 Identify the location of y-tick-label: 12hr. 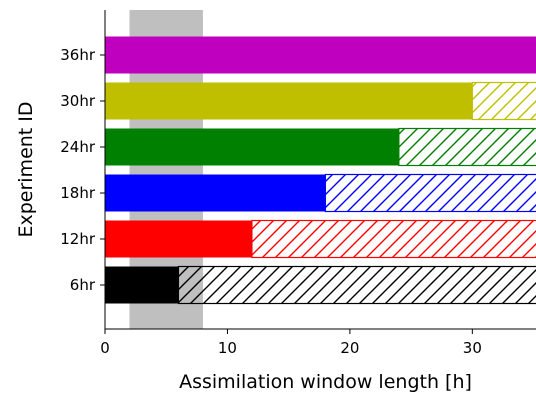
(78, 239).